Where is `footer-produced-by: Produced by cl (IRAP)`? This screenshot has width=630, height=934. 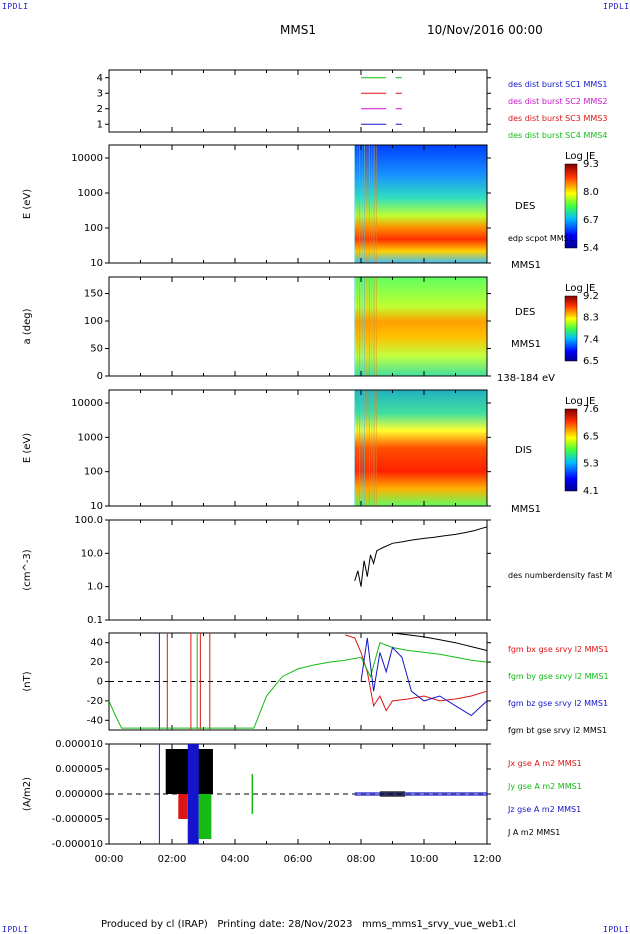 footer-produced-by: Produced by cl (IRAP) is located at coordinates (154, 924).